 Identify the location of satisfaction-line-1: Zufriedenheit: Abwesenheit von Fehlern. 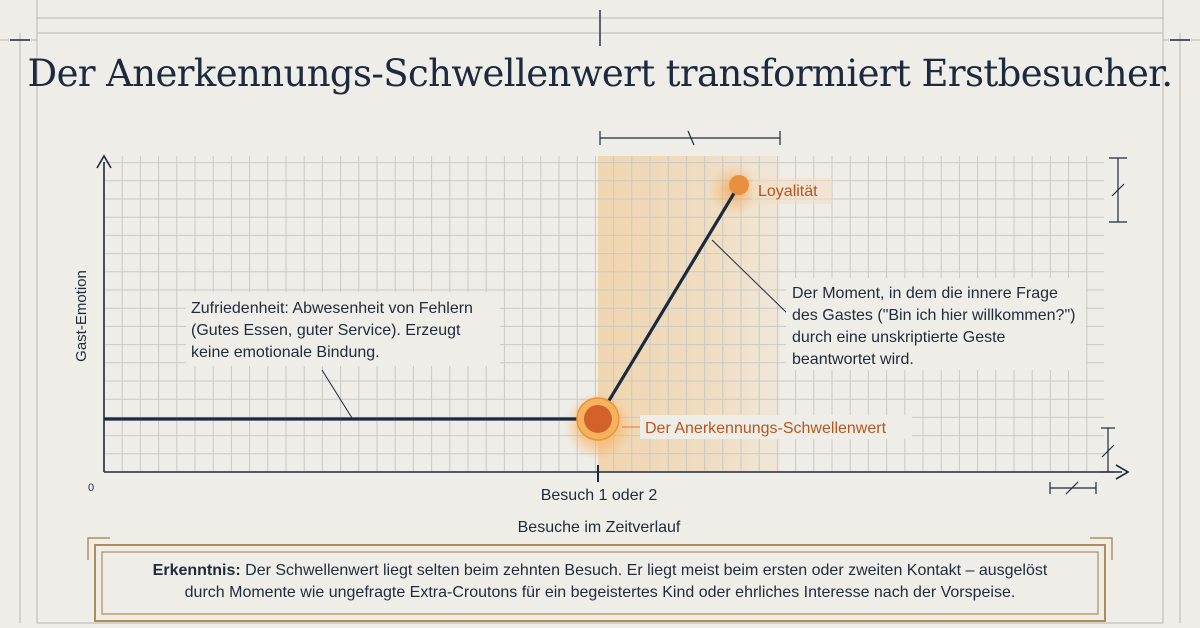
(332, 308).